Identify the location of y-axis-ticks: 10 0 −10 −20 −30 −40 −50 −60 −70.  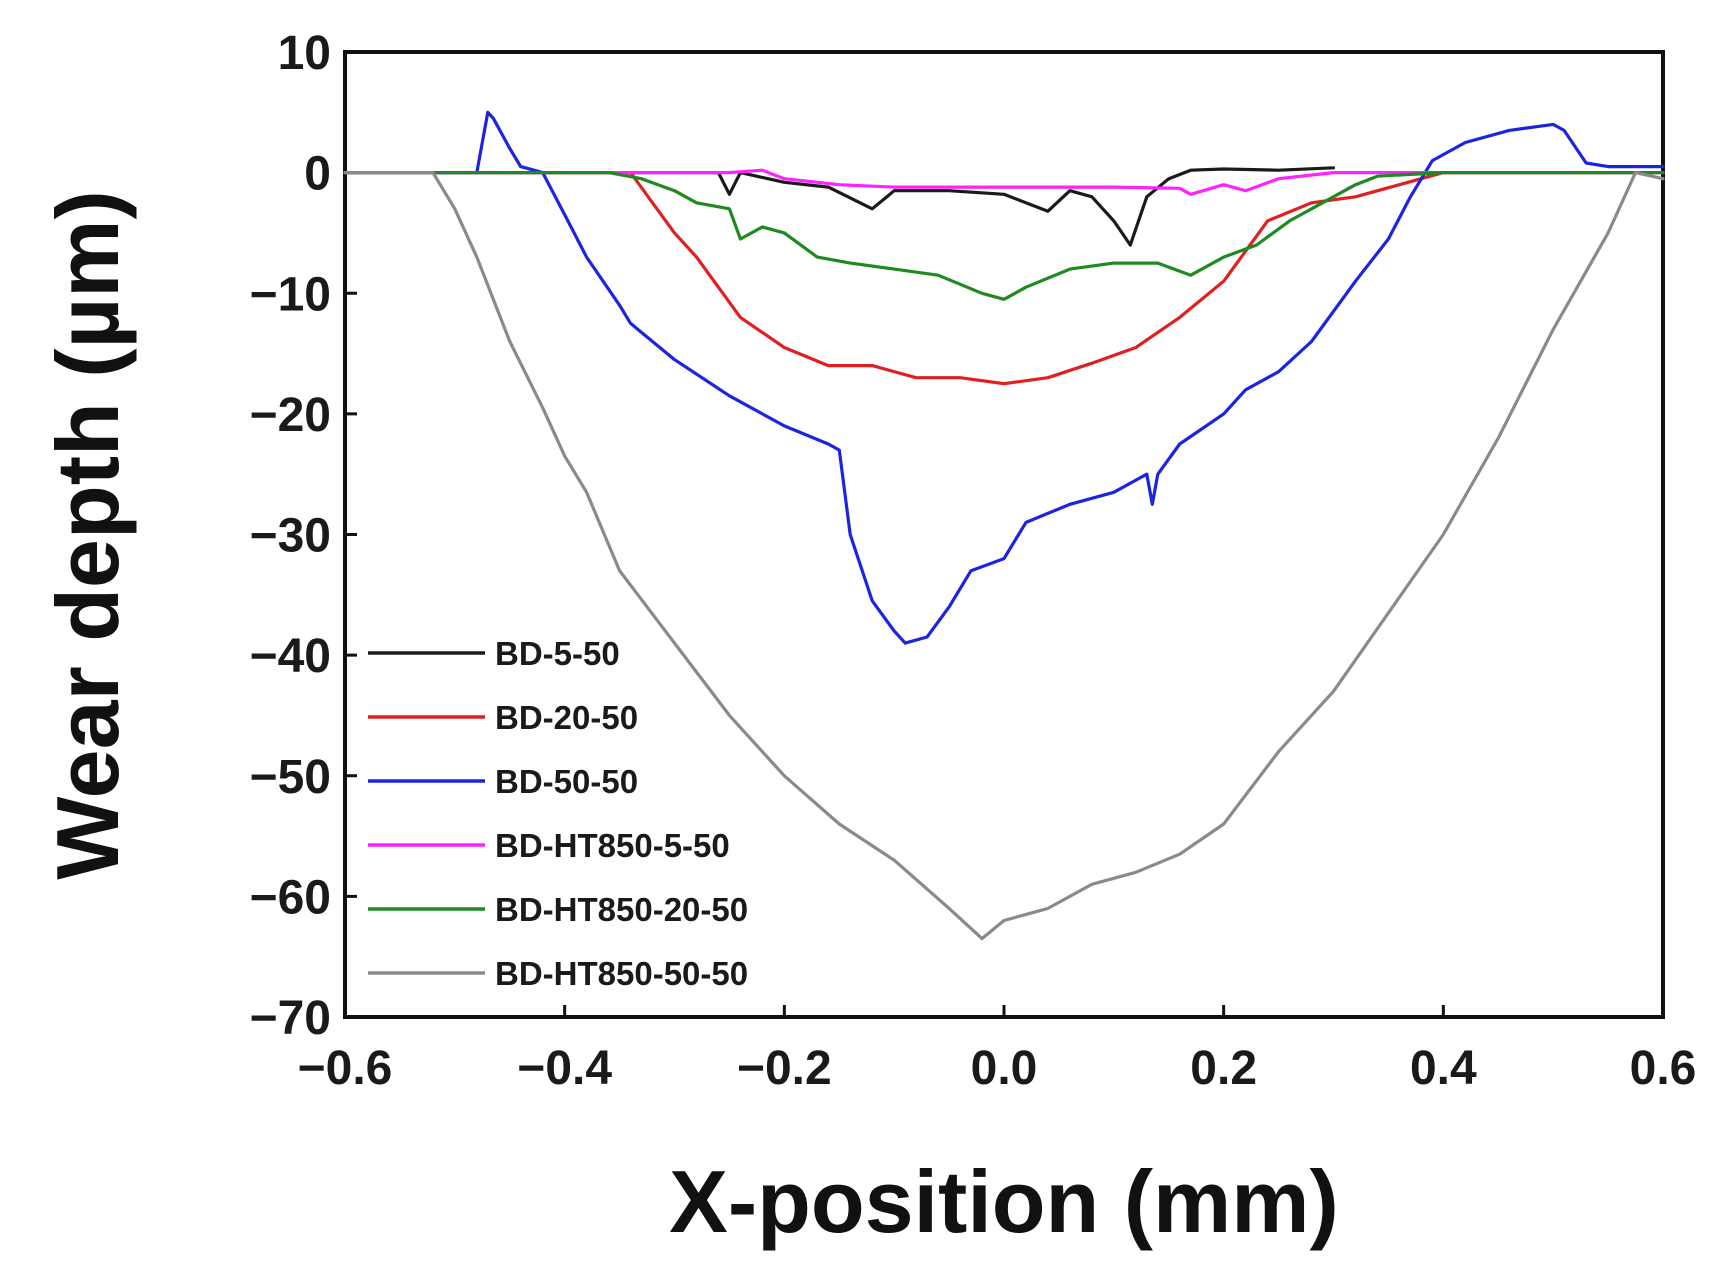
(303, 536).